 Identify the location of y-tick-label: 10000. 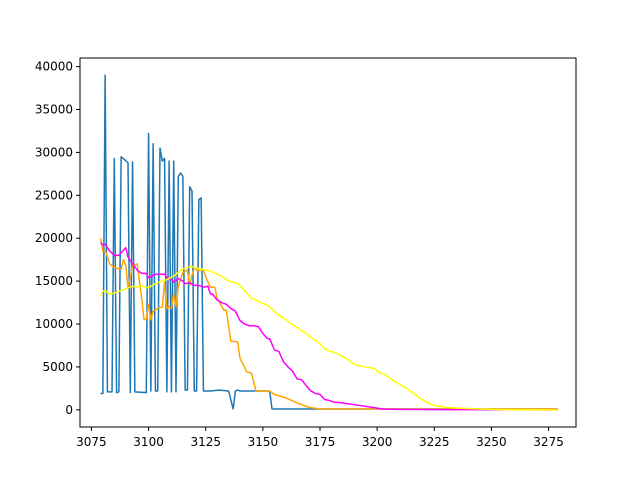
(54, 324).